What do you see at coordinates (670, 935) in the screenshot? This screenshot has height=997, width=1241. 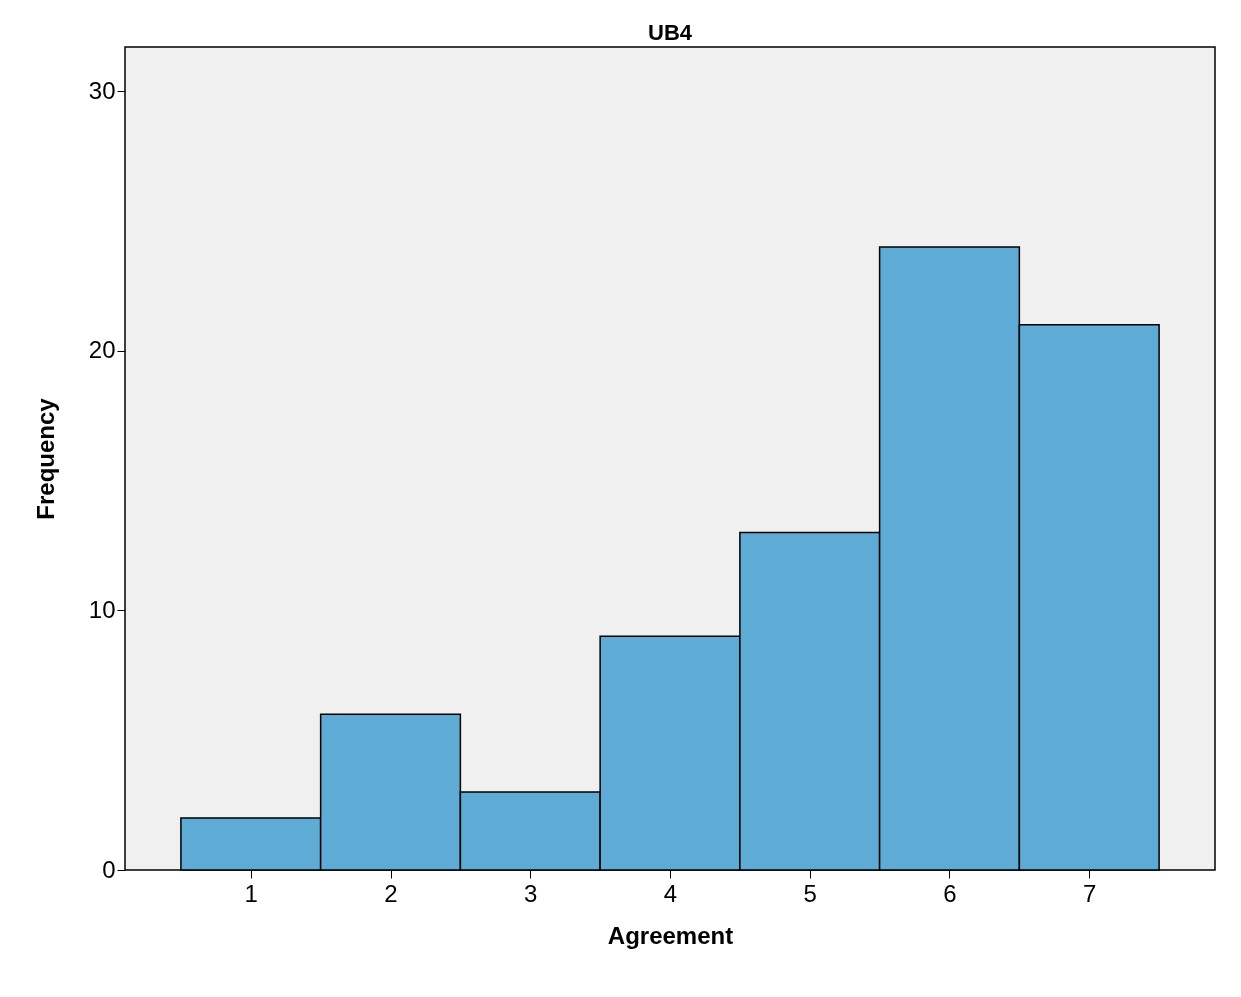 I see `x-axis-title: Agreement` at bounding box center [670, 935].